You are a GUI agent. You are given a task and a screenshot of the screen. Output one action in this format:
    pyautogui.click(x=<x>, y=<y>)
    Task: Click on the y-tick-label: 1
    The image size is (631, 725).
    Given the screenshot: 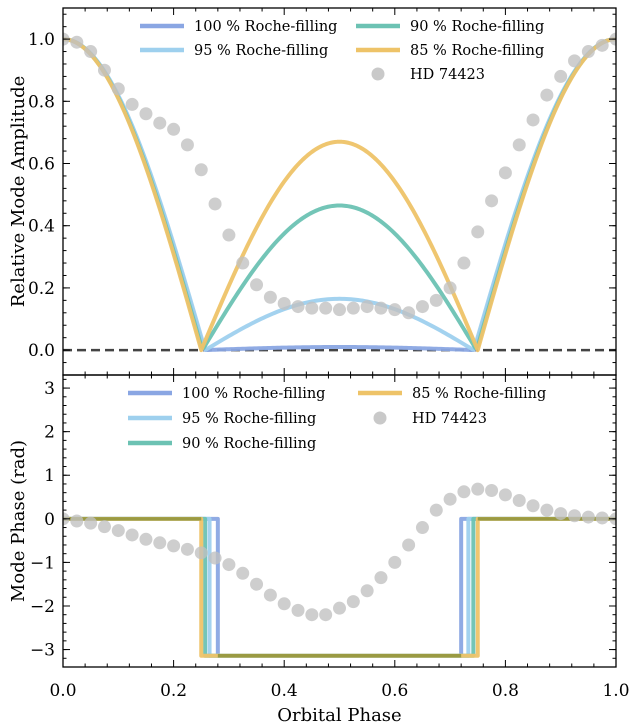 What is the action you would take?
    pyautogui.click(x=49, y=476)
    